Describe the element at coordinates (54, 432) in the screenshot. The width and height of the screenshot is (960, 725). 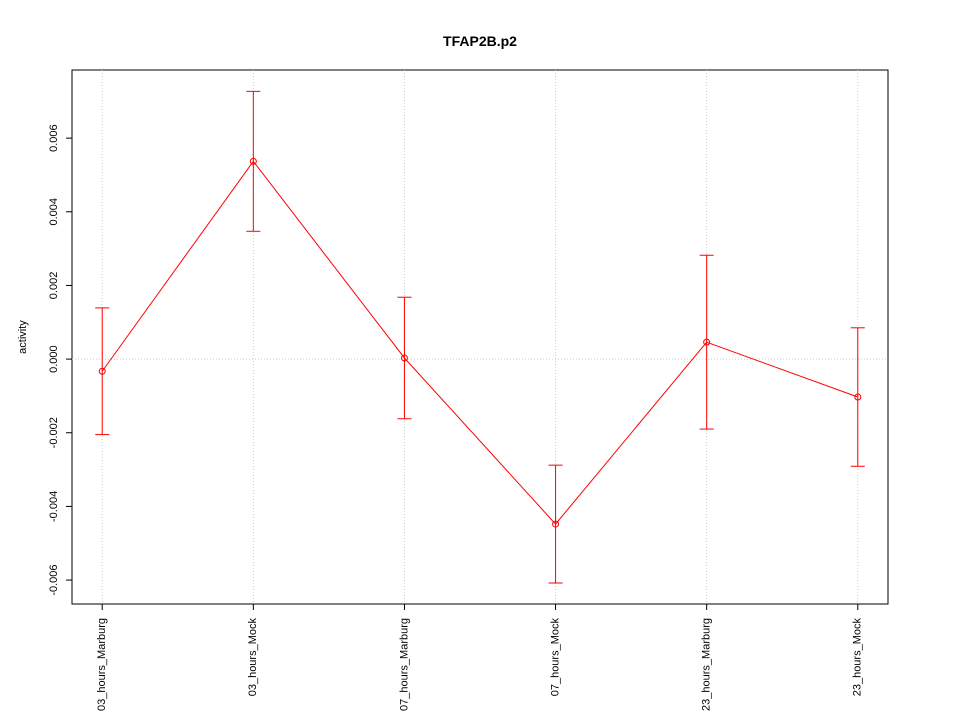
I see `y-tick-label: -0.002` at that location.